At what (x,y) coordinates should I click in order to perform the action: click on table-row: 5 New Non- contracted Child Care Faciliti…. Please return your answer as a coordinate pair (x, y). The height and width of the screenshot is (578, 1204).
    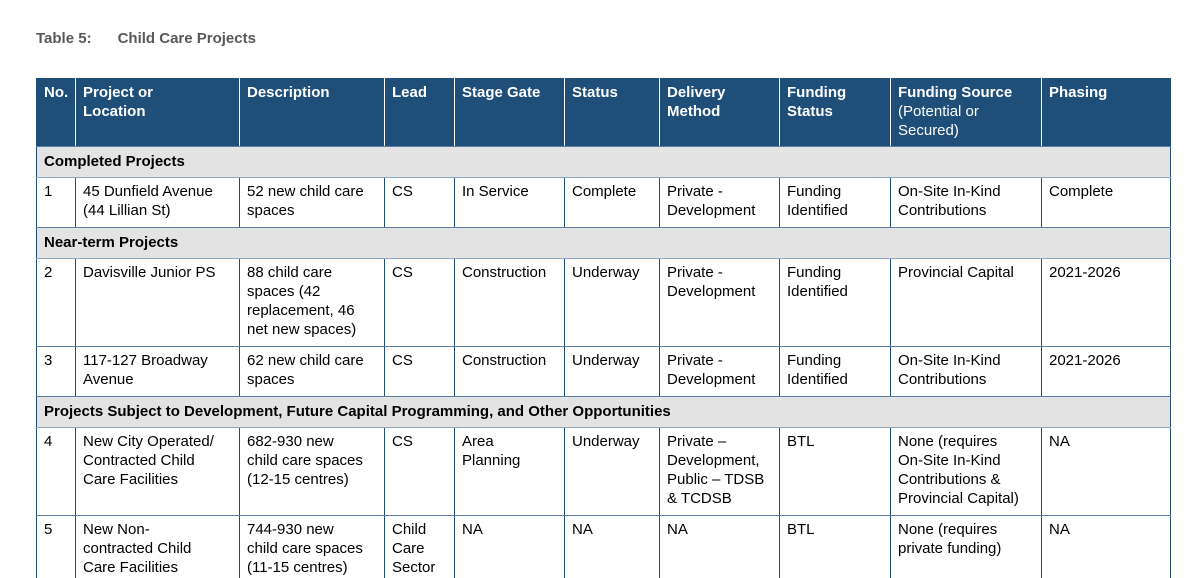
    Looking at the image, I should click on (603, 546).